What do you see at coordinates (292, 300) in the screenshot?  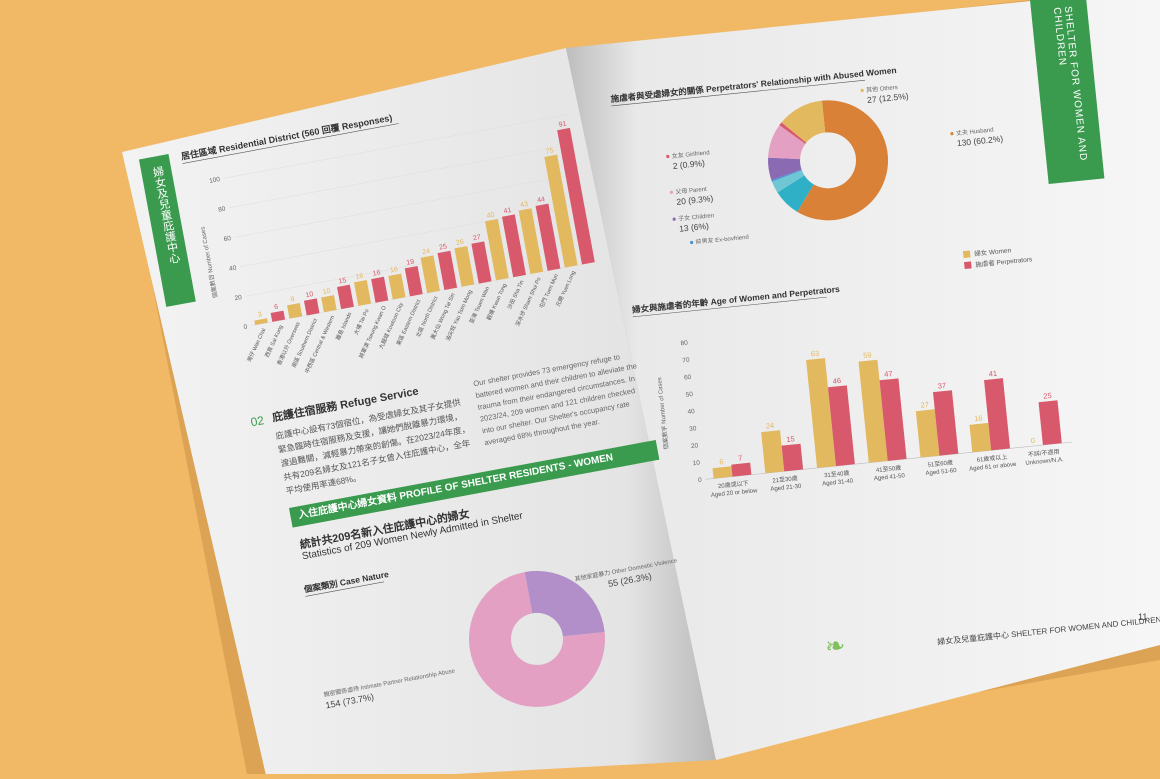 I see `district-value-label: 9` at bounding box center [292, 300].